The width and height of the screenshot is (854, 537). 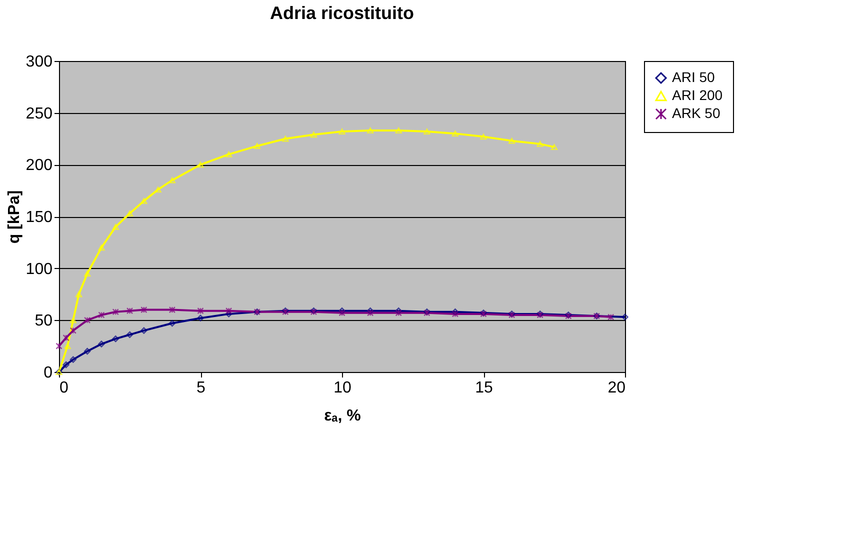 What do you see at coordinates (484, 388) in the screenshot?
I see `x-tick-label: 15` at bounding box center [484, 388].